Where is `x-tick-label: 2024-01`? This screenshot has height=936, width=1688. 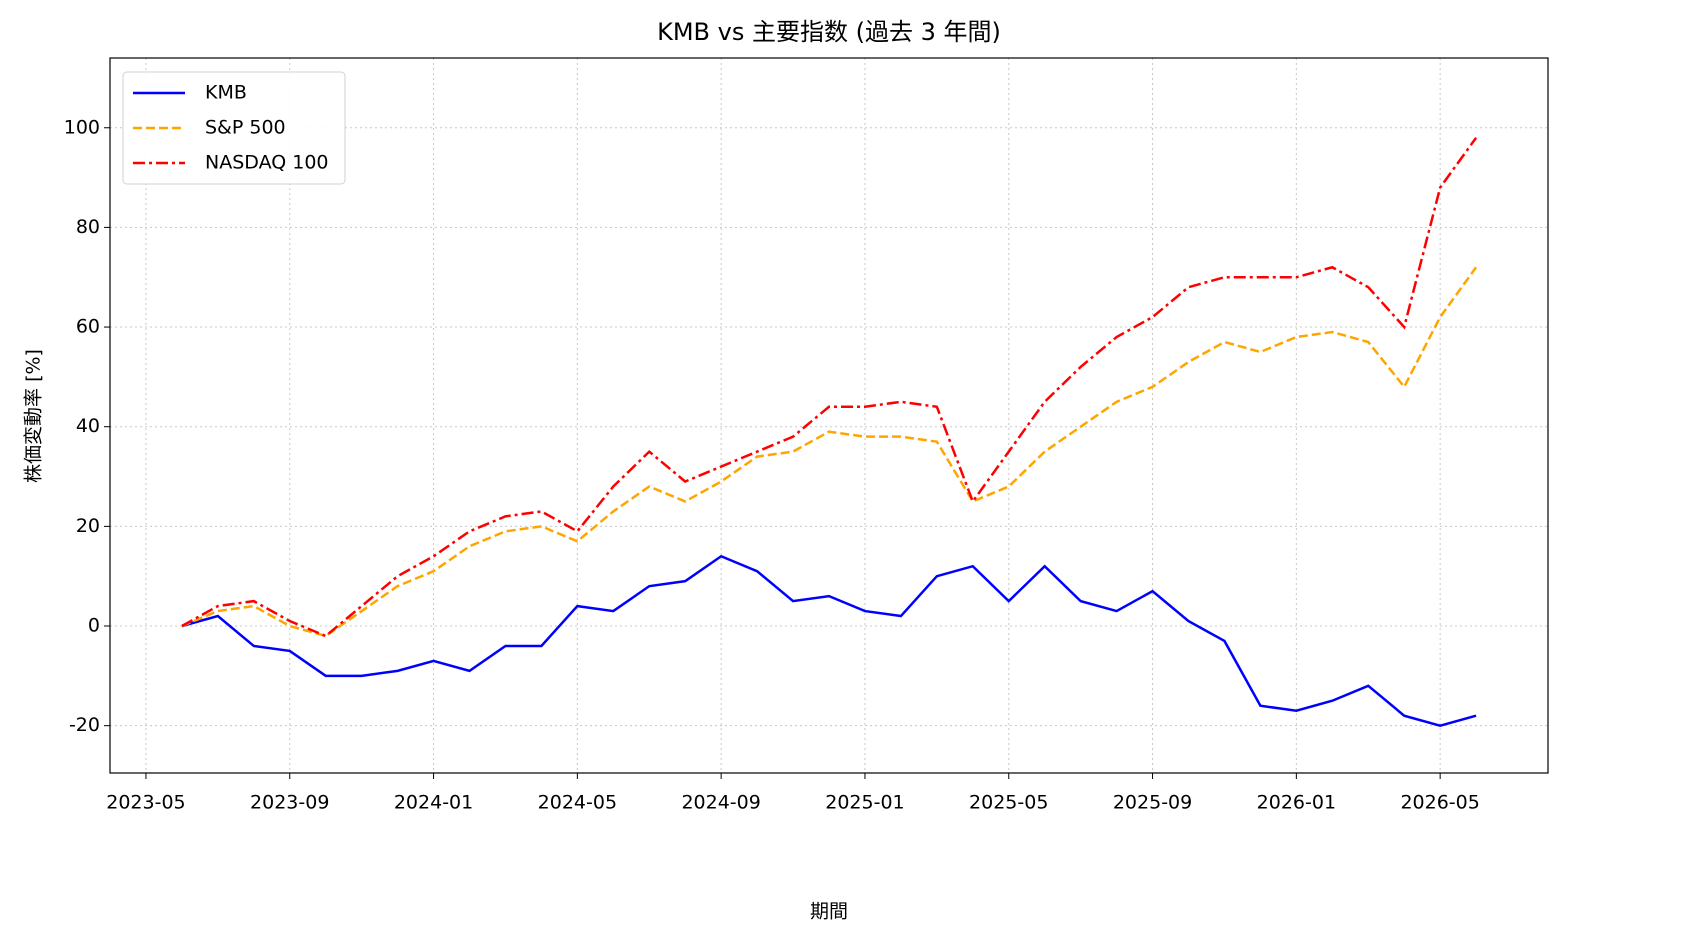
x-tick-label: 2024-01 is located at coordinates (433, 803).